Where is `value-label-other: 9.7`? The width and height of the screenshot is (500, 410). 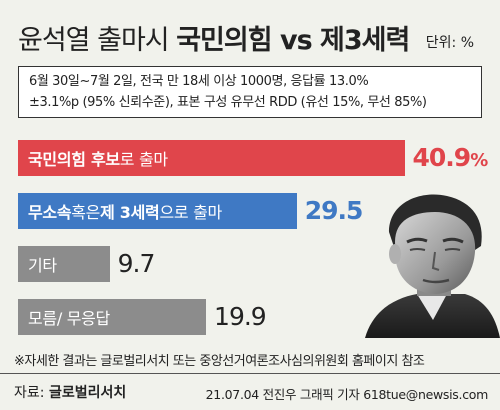
value-label-other: 9.7 is located at coordinates (136, 263).